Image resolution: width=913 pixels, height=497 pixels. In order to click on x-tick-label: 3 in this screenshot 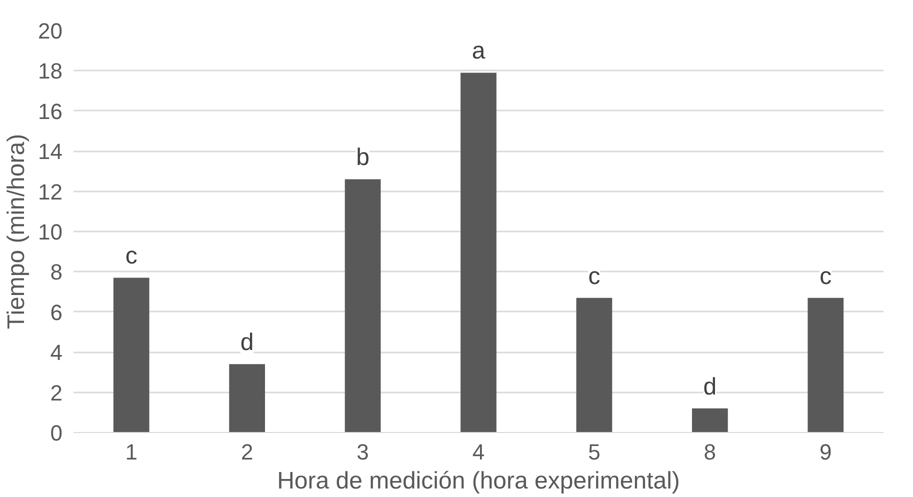, I will do `click(362, 452)`.